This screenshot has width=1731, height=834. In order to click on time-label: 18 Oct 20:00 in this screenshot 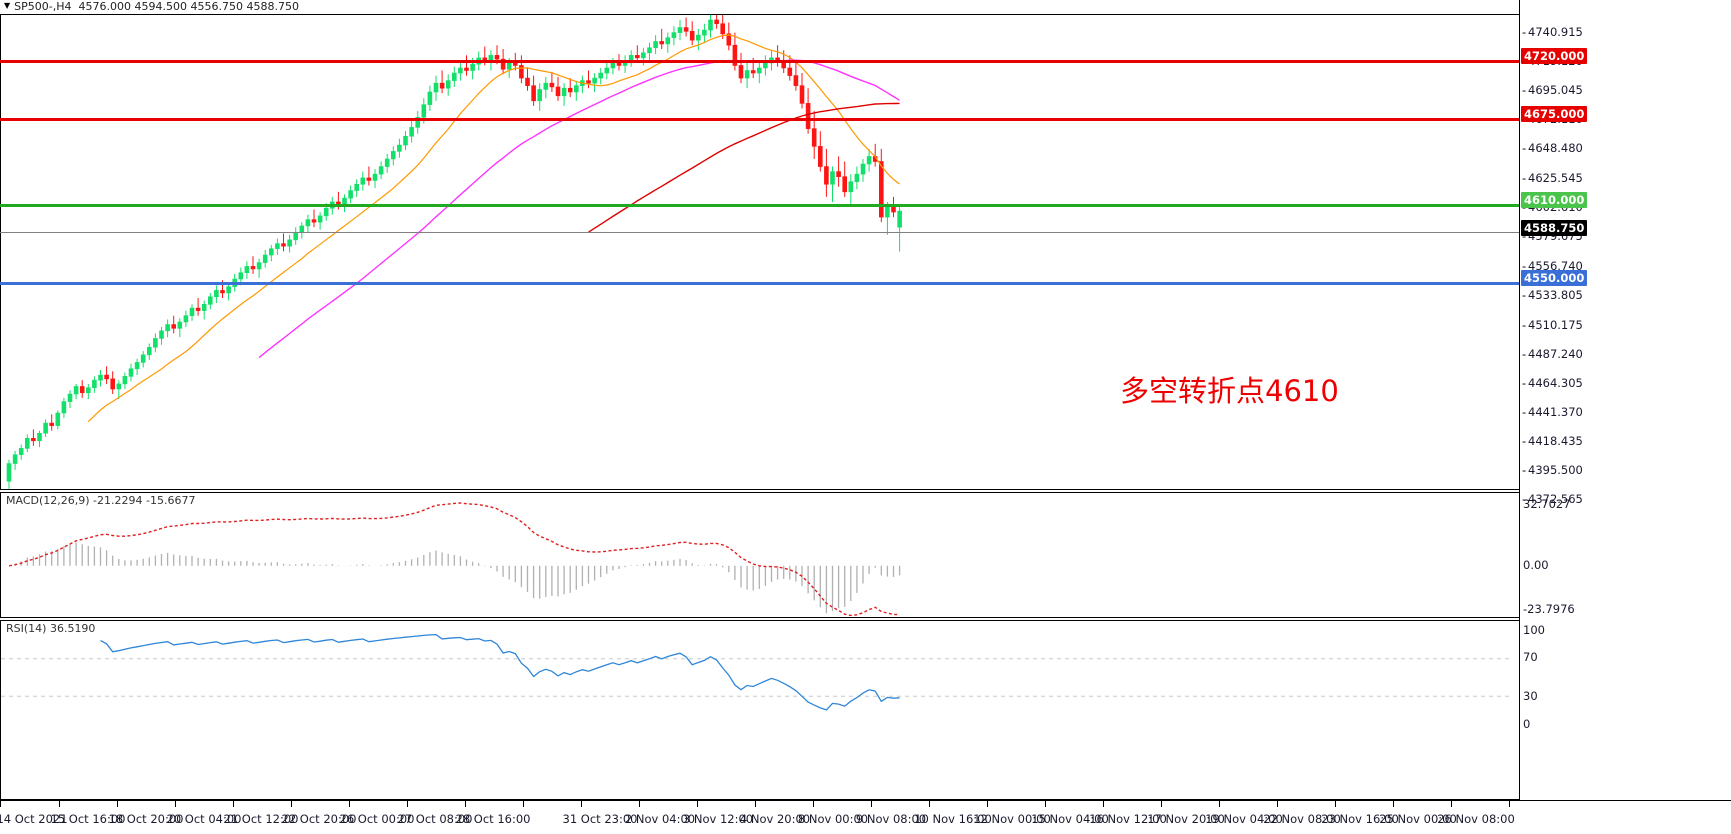, I will do `click(146, 819)`.